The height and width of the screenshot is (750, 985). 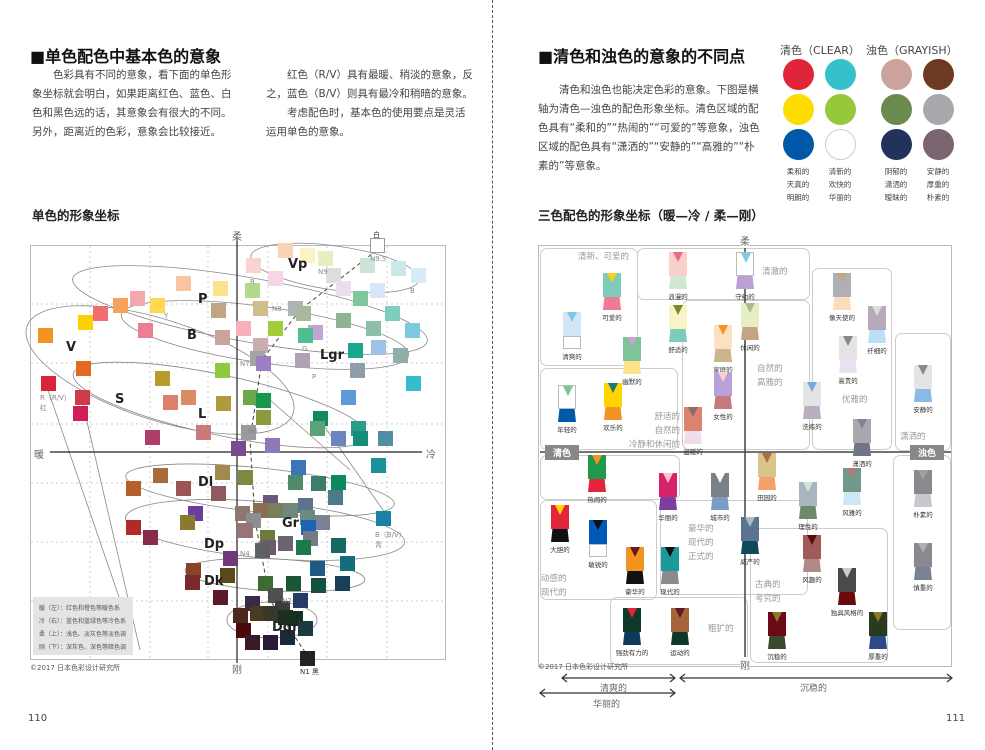 I want to click on garment-label: 像天使的, so click(x=842, y=318).